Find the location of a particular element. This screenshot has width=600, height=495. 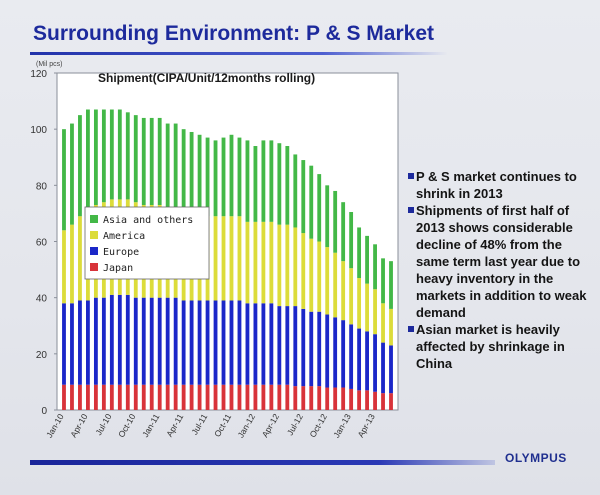

company-logo: OLYMPUS is located at coordinates (536, 458).